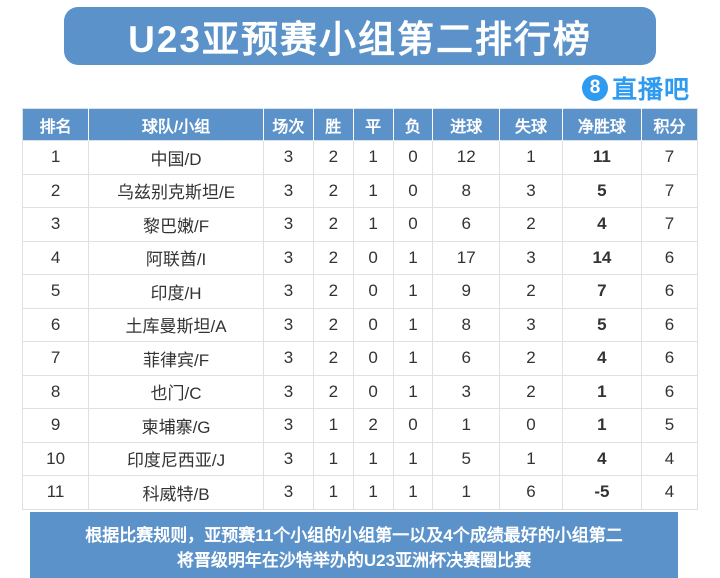  I want to click on zhibo8-brand-text: 直播吧, so click(650, 89).